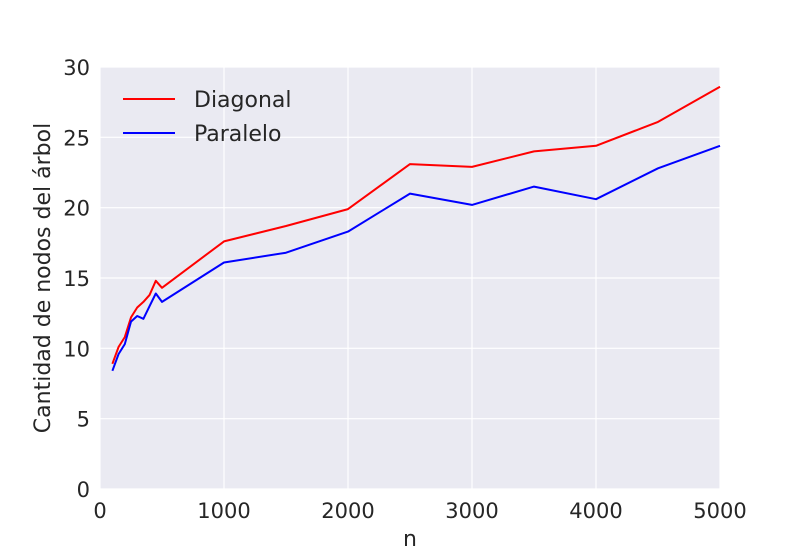 This screenshot has width=800, height=550. What do you see at coordinates (76, 68) in the screenshot?
I see `y-tick-label: 30` at bounding box center [76, 68].